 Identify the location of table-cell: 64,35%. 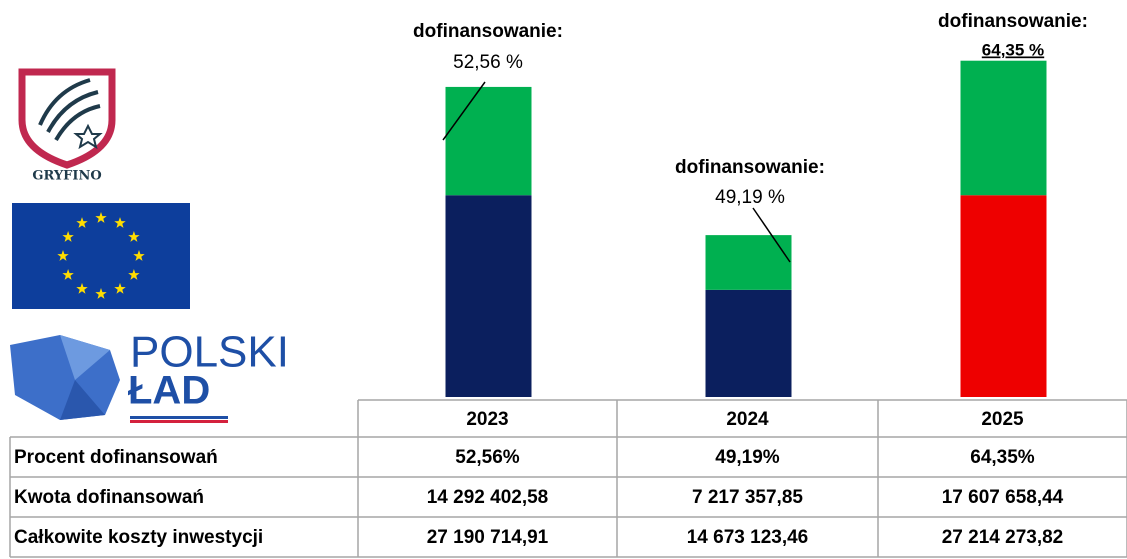
(1002, 457).